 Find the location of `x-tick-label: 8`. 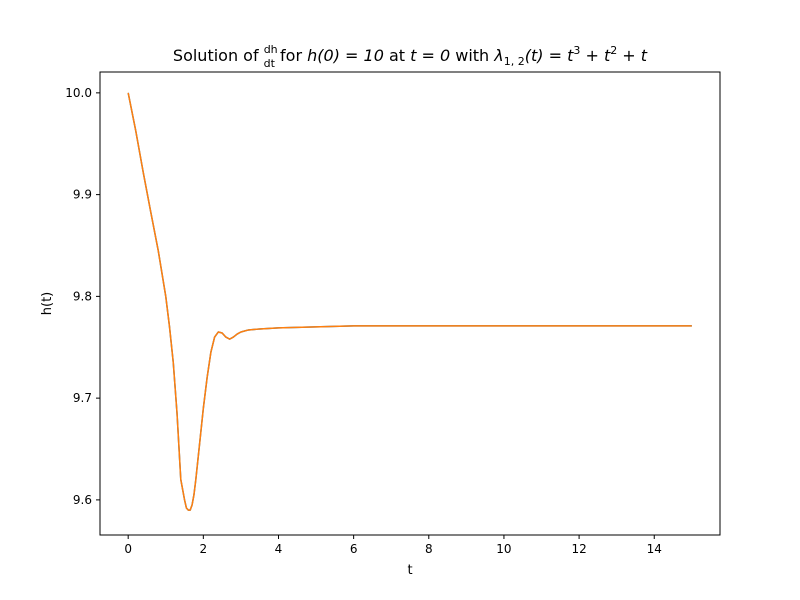

x-tick-label: 8 is located at coordinates (429, 549).